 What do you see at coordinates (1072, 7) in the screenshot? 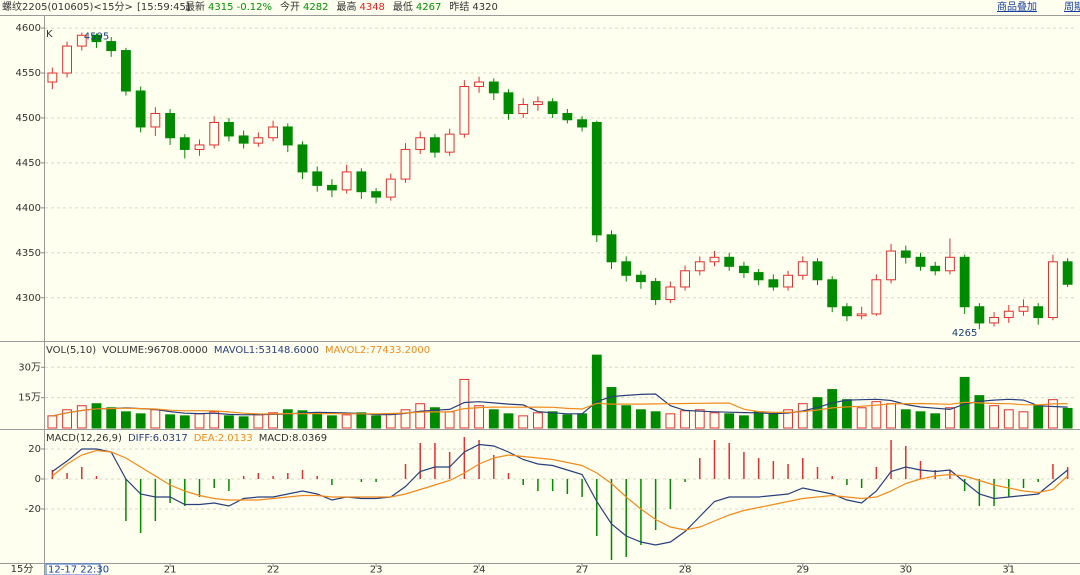
I see `period-button: 周期` at bounding box center [1072, 7].